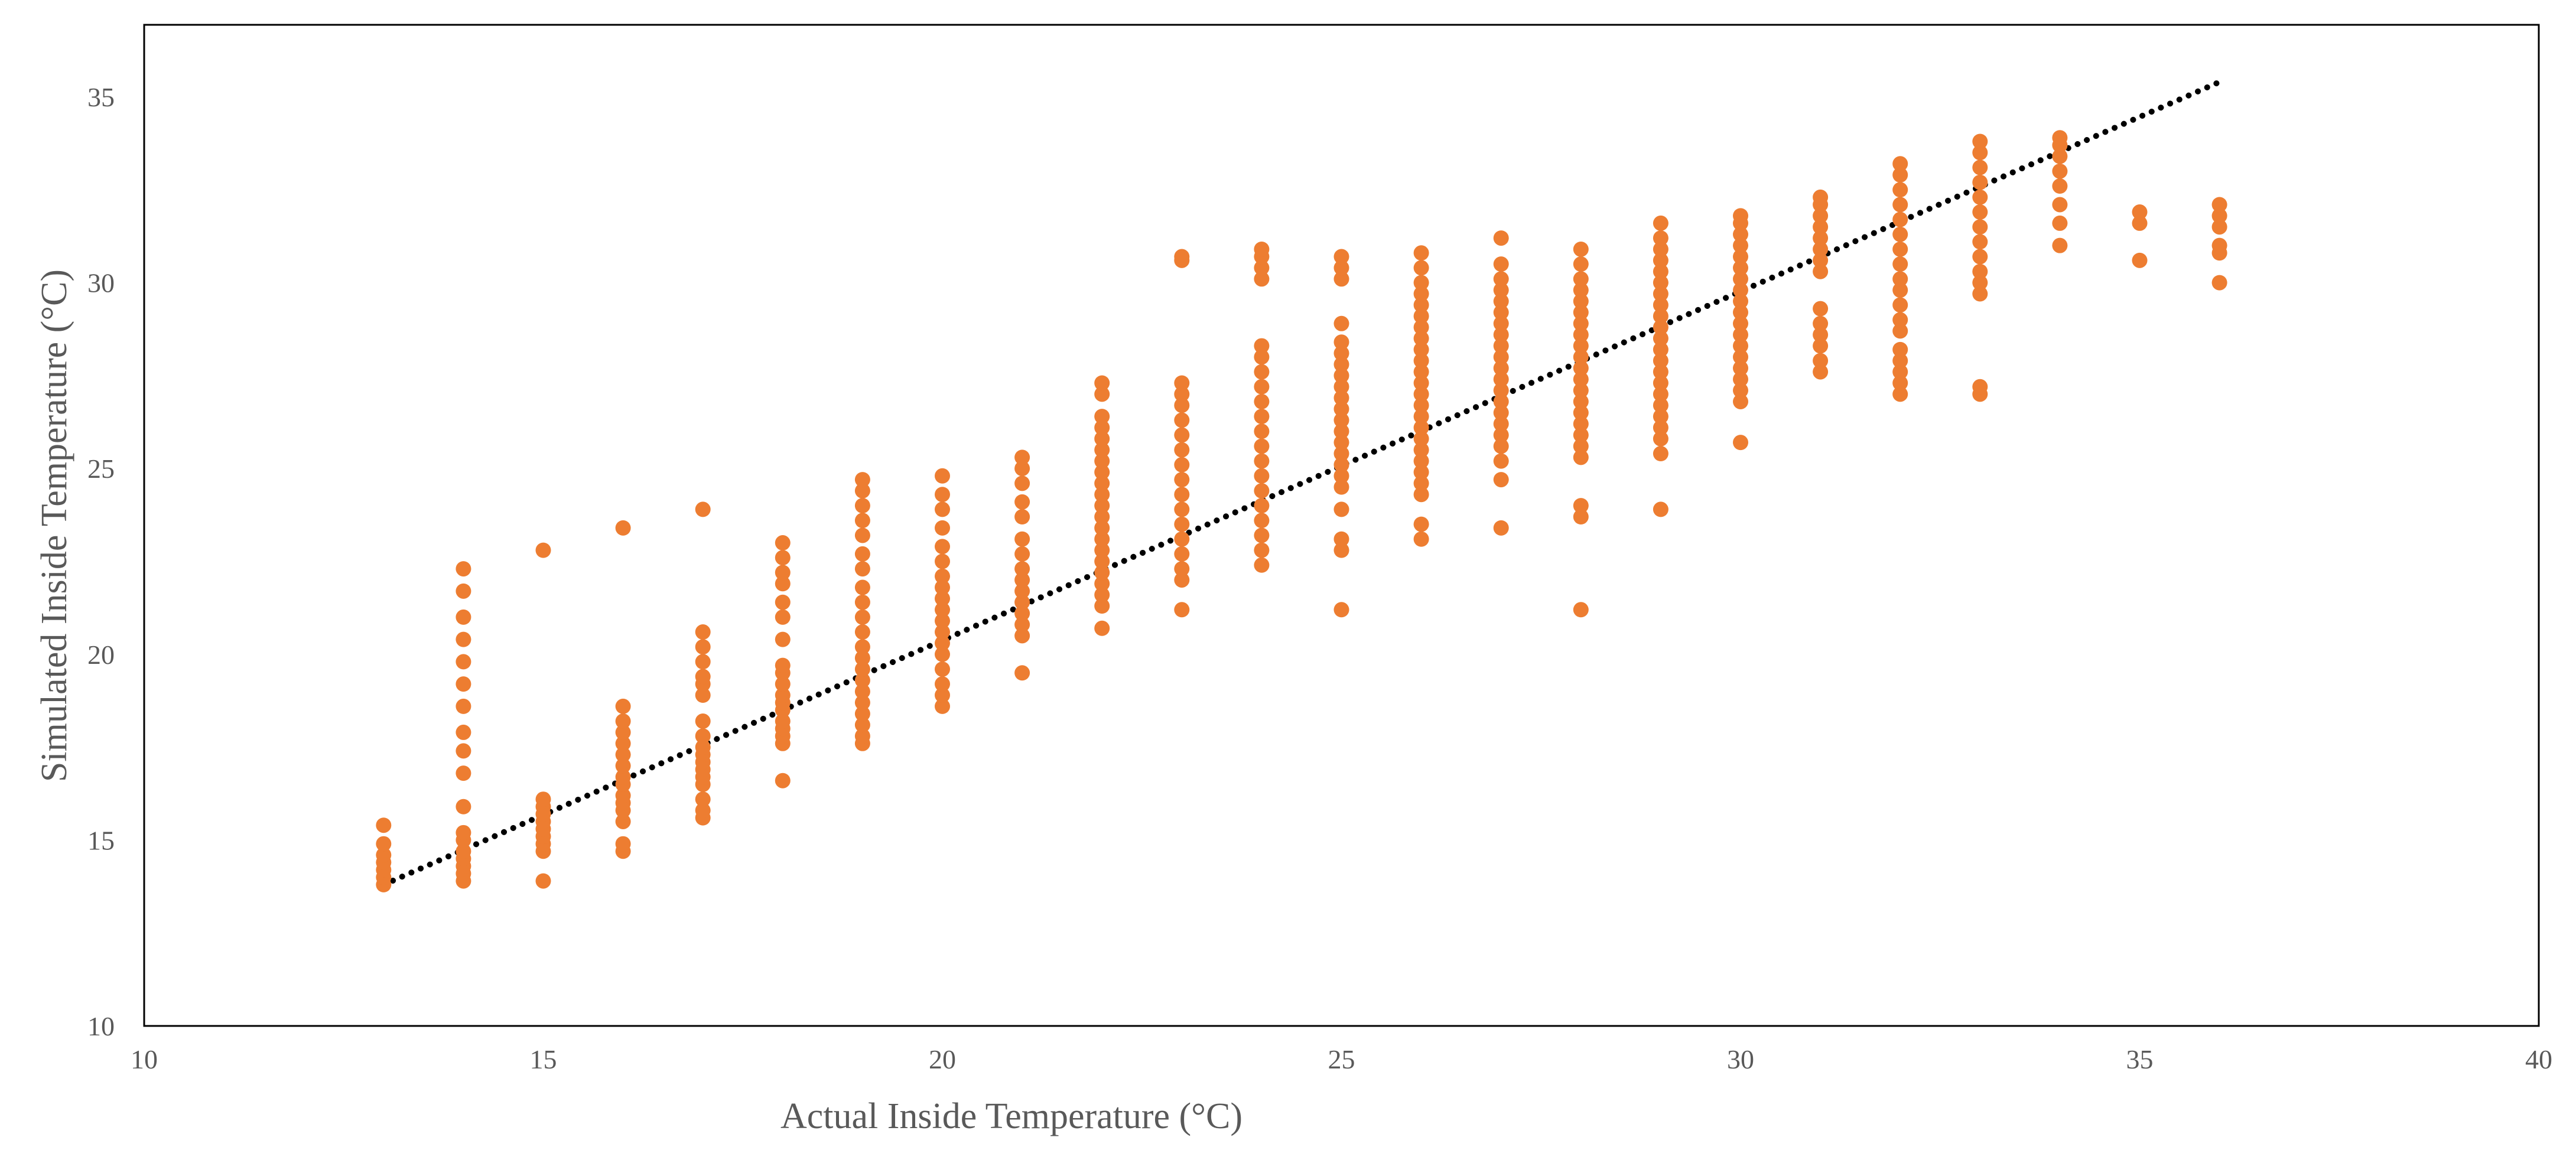  Describe the element at coordinates (1012, 1116) in the screenshot. I see `x-axis-title: Actual Inside Temperature (°C)` at that location.